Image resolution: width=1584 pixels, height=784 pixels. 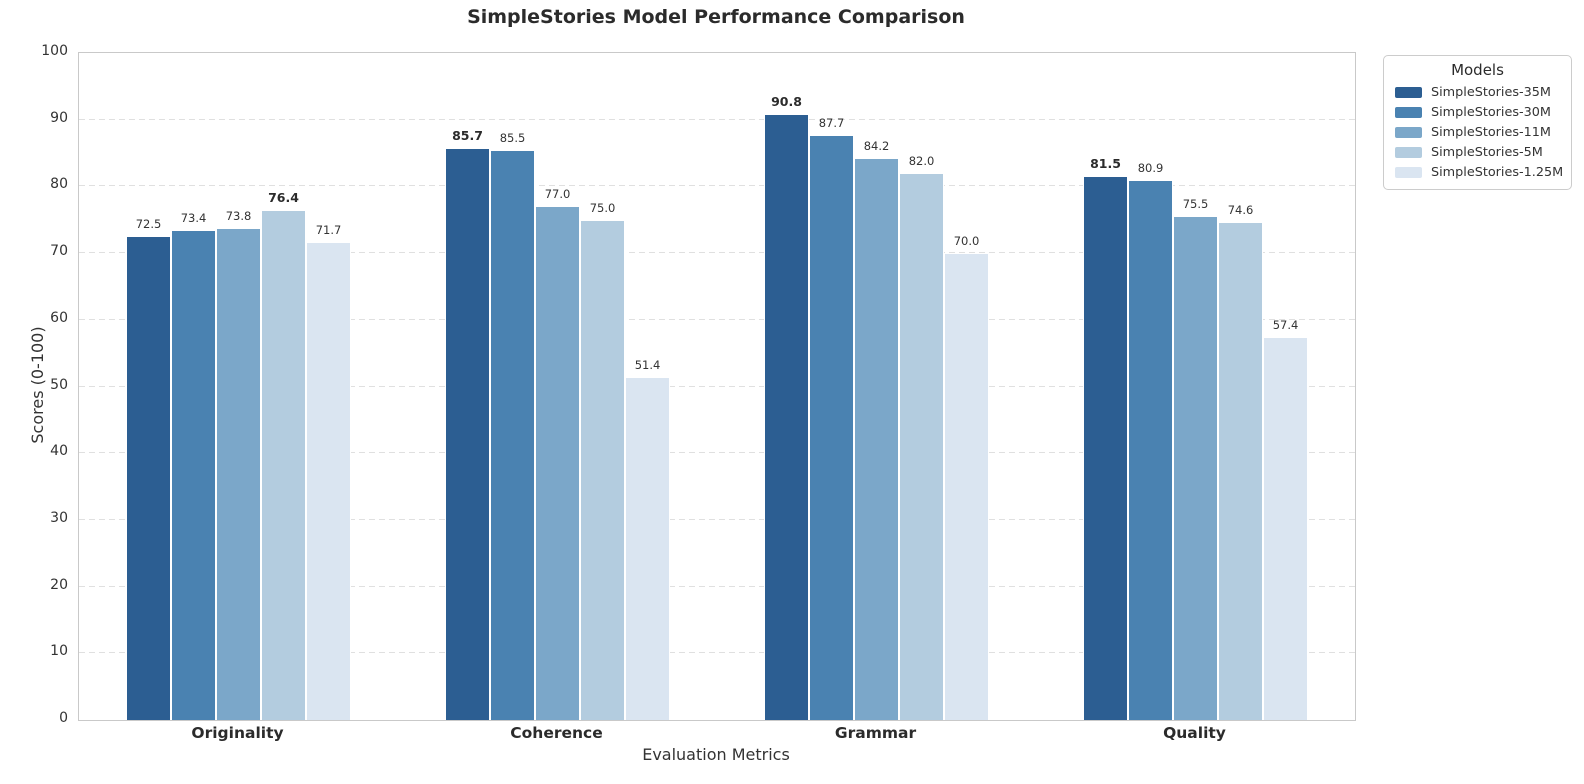 I want to click on x-category-label: Quality, so click(x=1194, y=733).